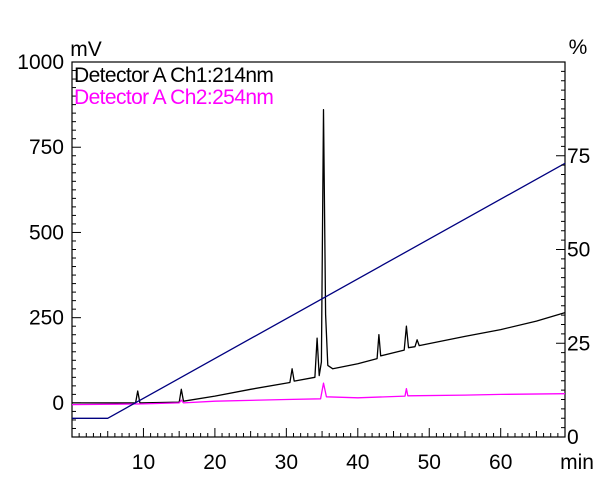  Describe the element at coordinates (500, 462) in the screenshot. I see `x-tick-label: 60` at that location.